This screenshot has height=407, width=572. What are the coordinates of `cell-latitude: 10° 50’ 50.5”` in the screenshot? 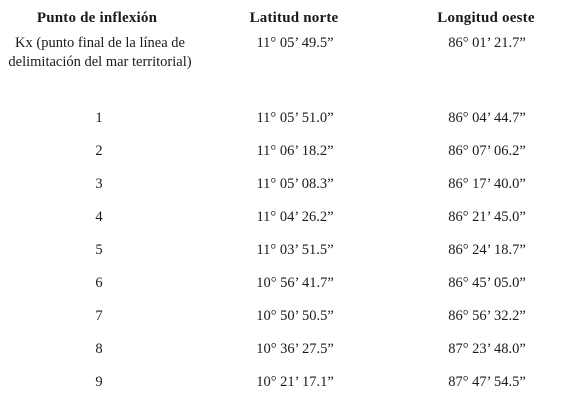 It's located at (295, 316).